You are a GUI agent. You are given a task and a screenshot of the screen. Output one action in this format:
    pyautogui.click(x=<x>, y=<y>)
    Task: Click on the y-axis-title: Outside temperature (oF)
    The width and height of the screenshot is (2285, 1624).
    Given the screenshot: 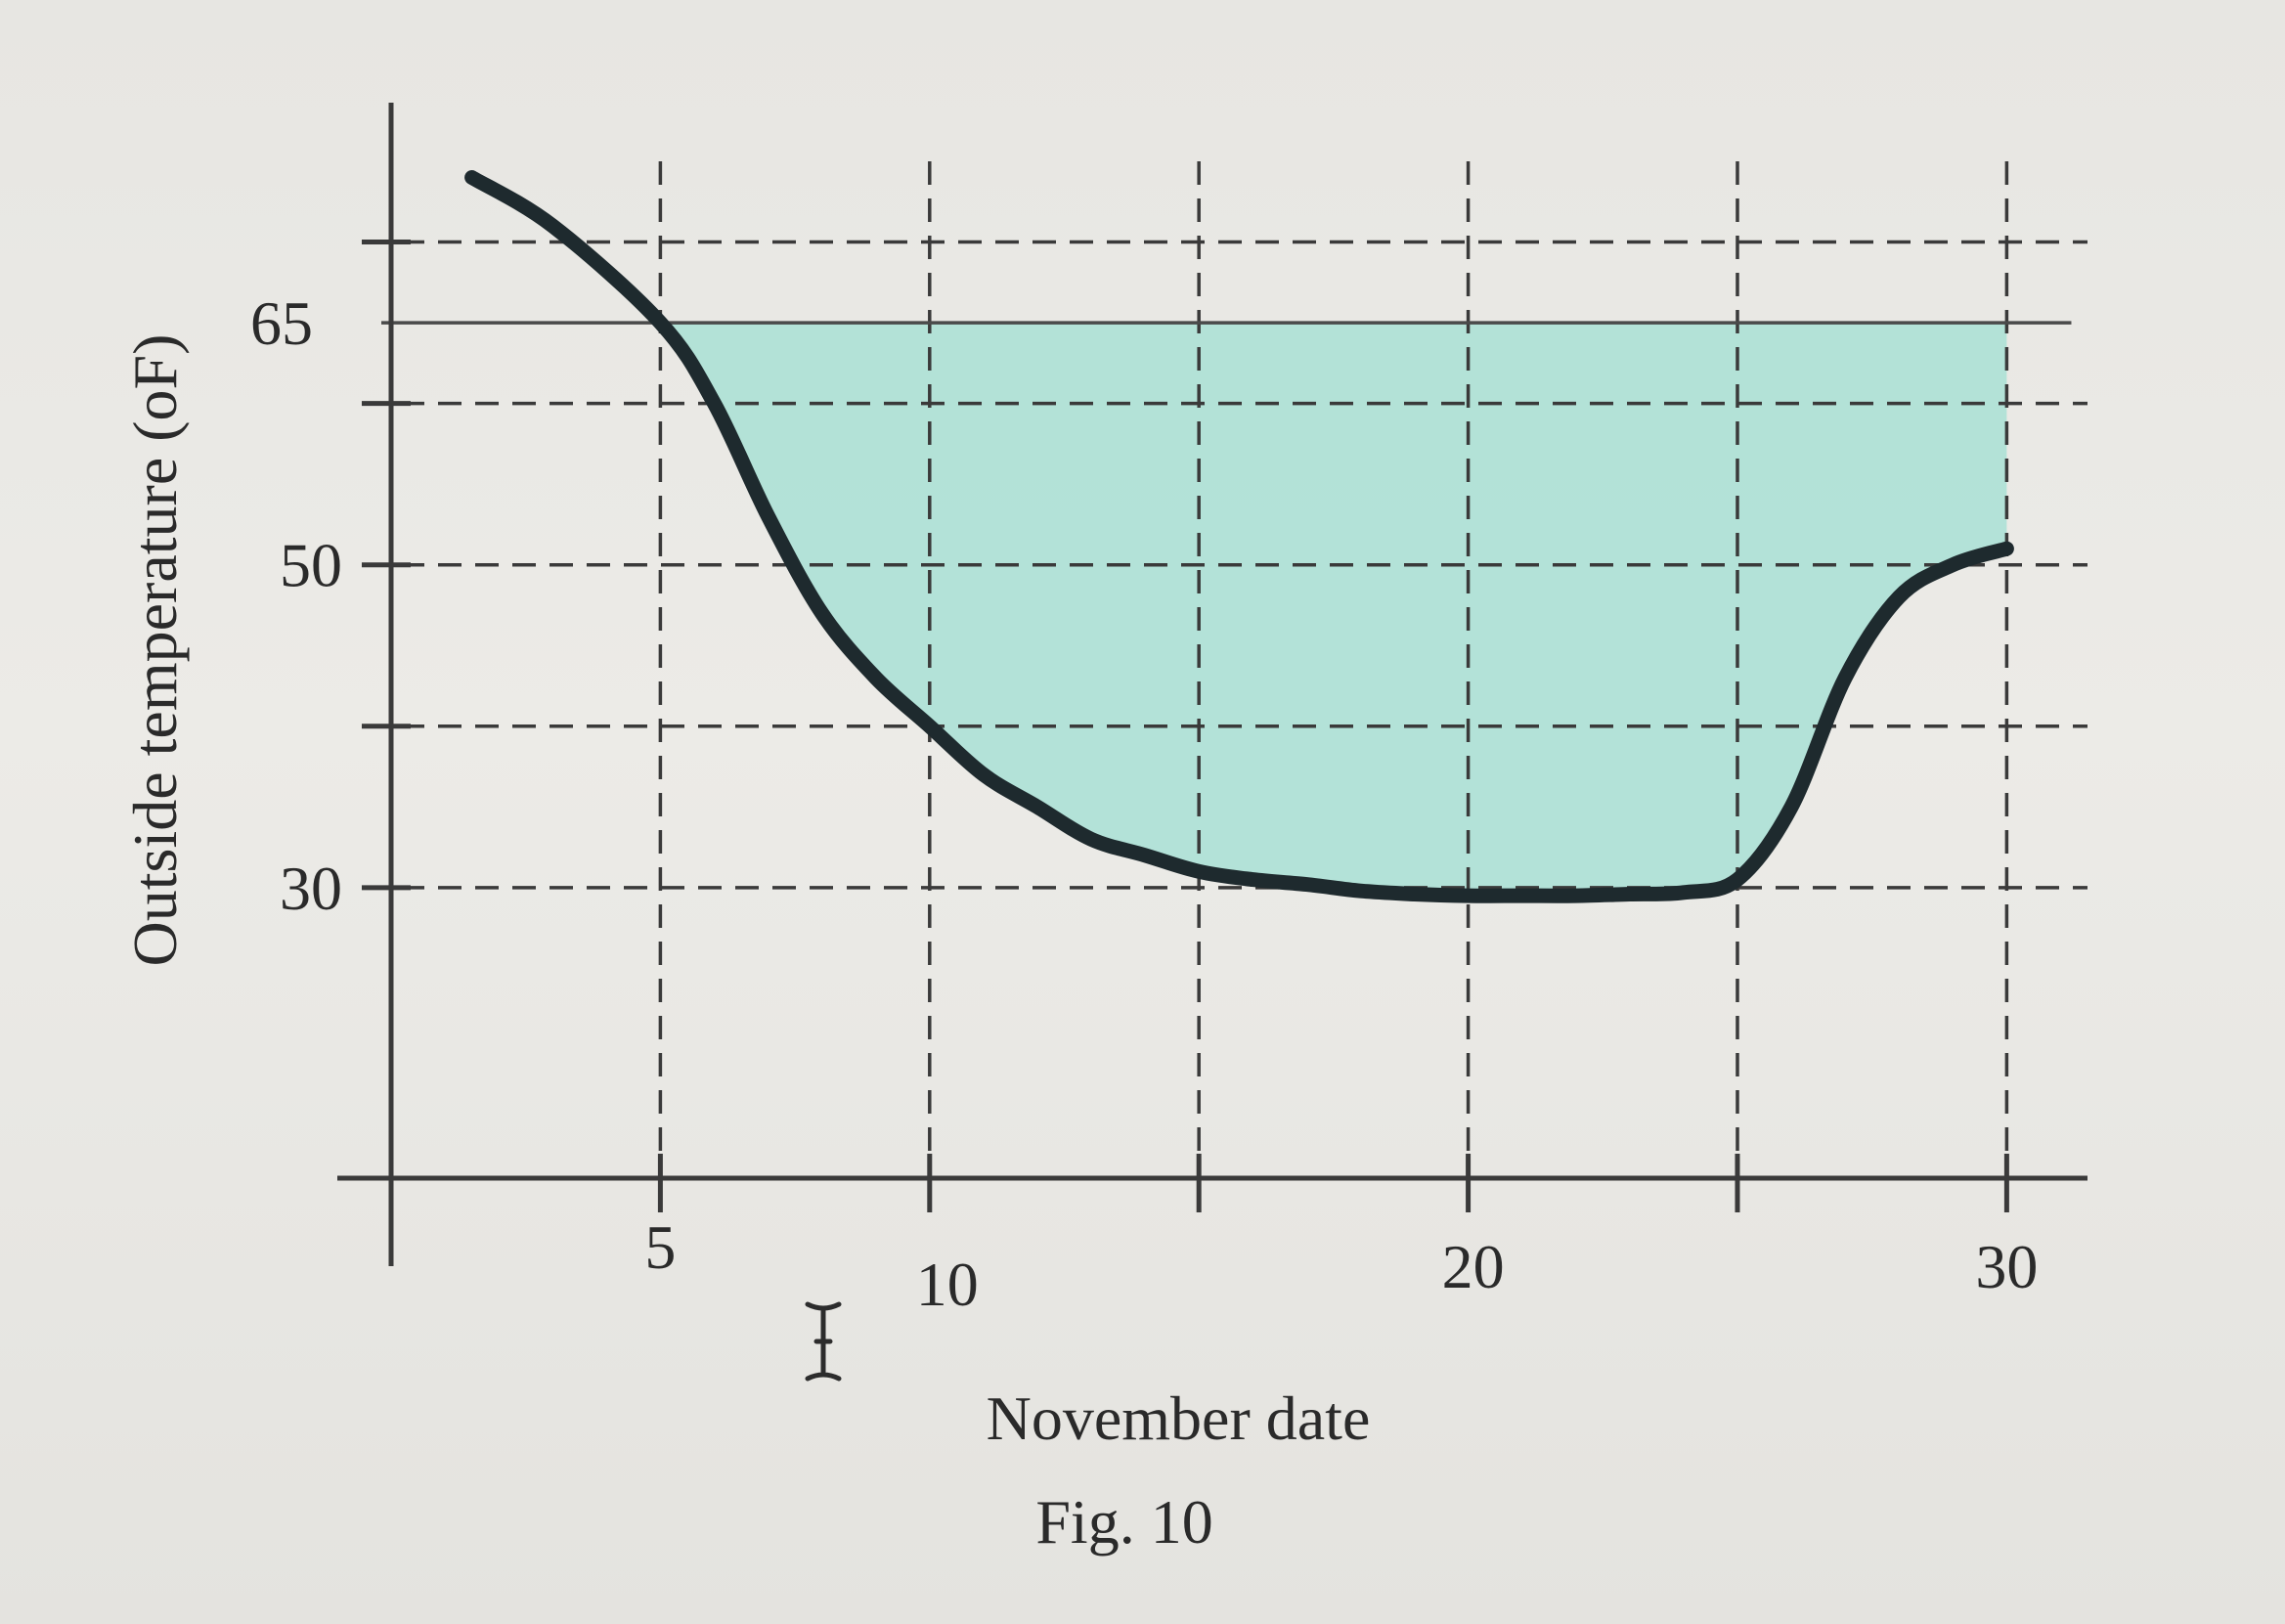 What is the action you would take?
    pyautogui.click(x=155, y=650)
    